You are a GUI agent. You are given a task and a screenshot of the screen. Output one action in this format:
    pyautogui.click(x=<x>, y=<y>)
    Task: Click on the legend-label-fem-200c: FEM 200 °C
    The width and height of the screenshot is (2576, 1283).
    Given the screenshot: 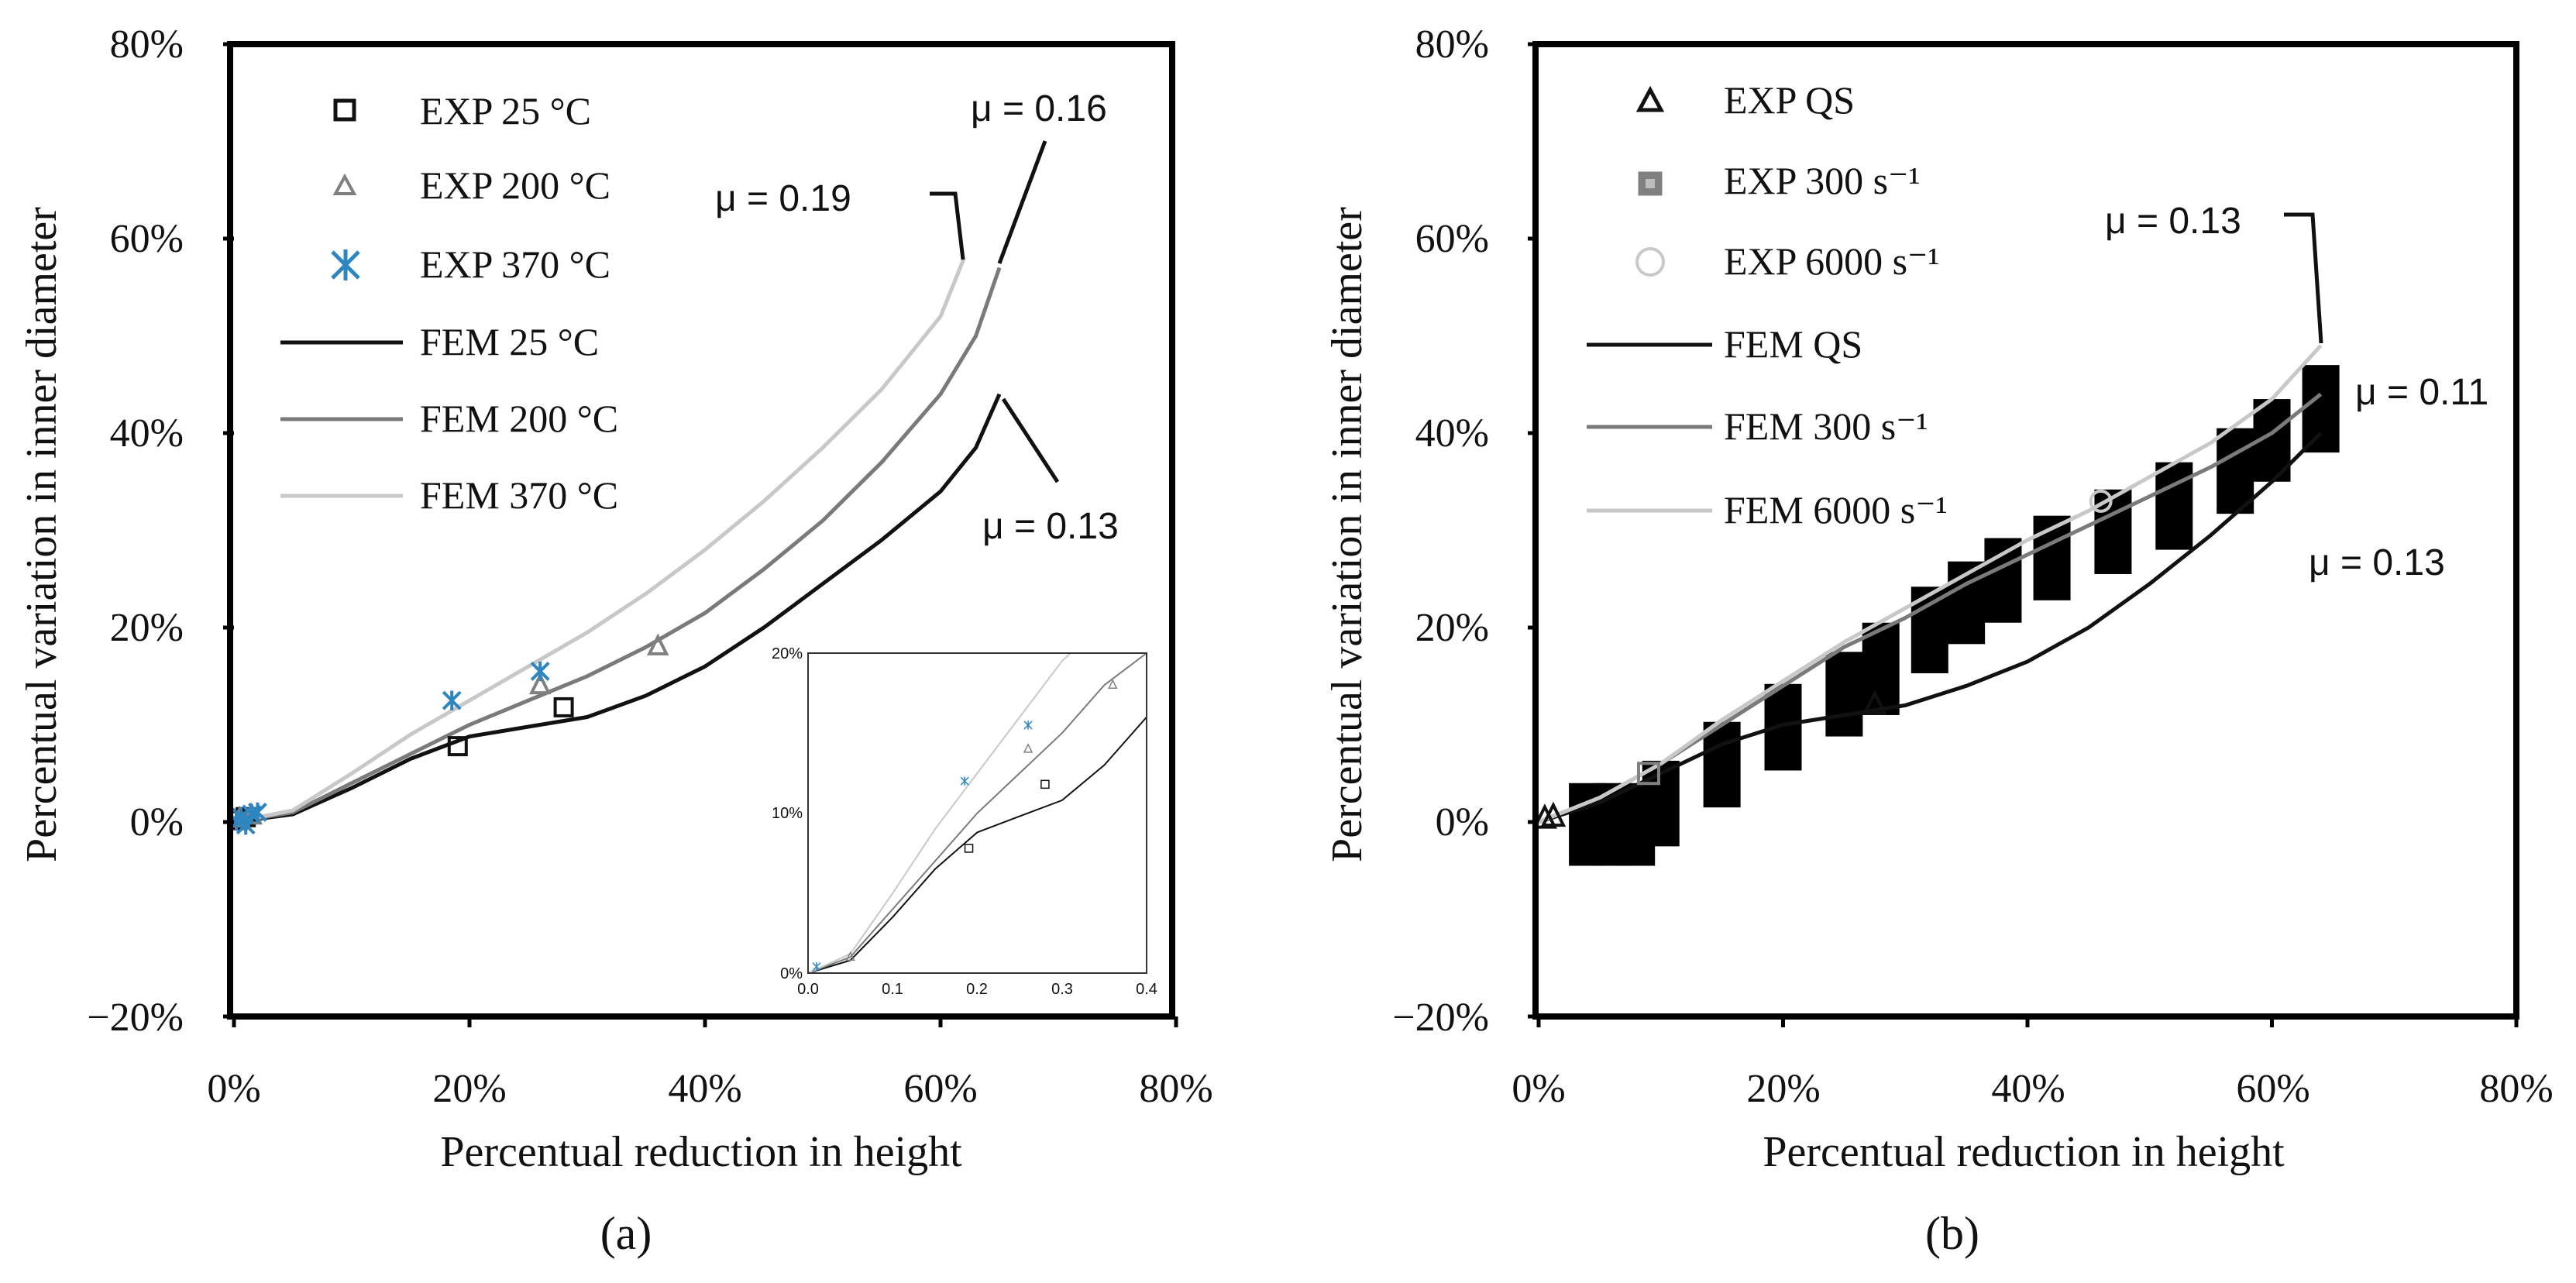 What is the action you would take?
    pyautogui.click(x=519, y=419)
    